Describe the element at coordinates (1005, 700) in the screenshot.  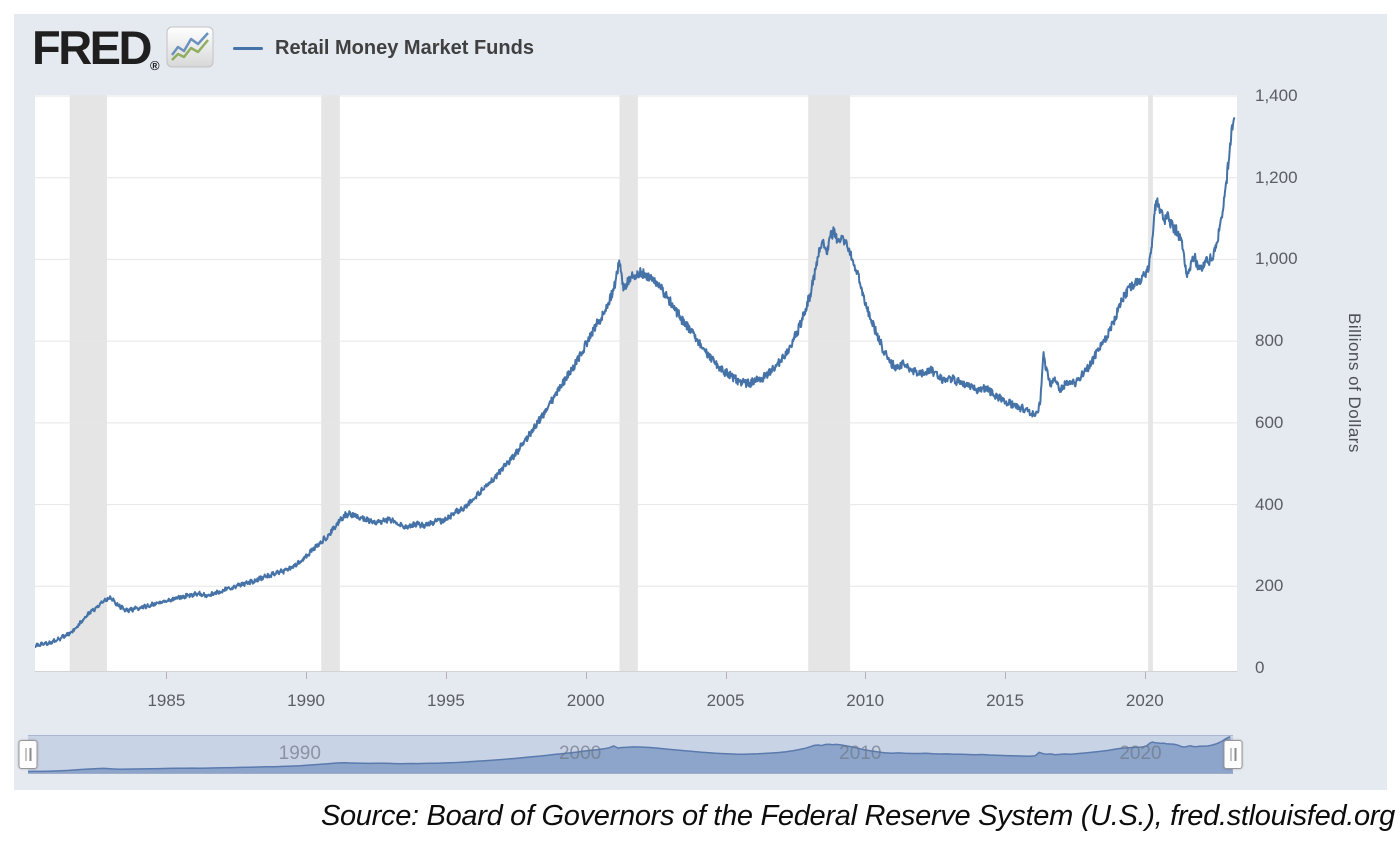
I see `x-axis-tick-label: 2015` at that location.